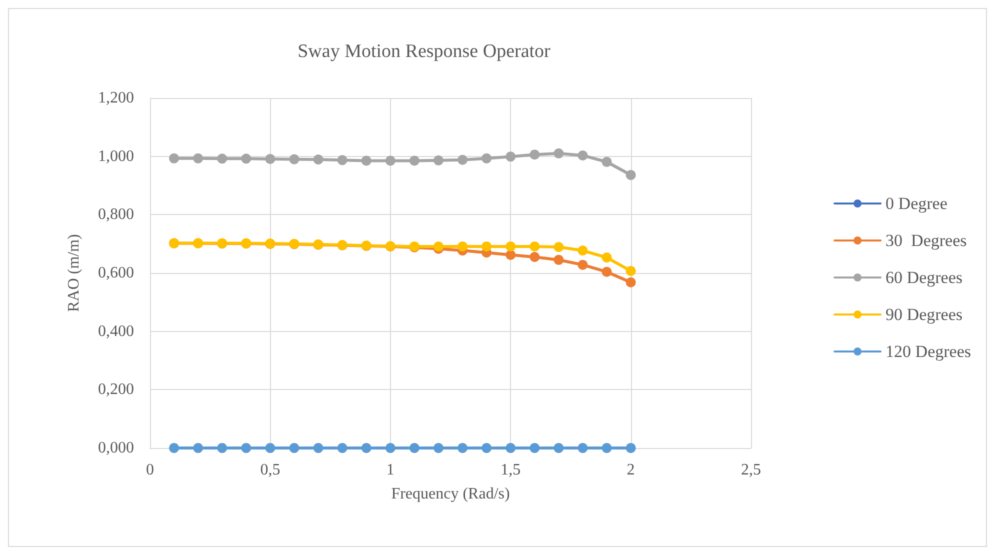 This screenshot has width=995, height=555. I want to click on y-tick-label: 1,000, so click(116, 156).